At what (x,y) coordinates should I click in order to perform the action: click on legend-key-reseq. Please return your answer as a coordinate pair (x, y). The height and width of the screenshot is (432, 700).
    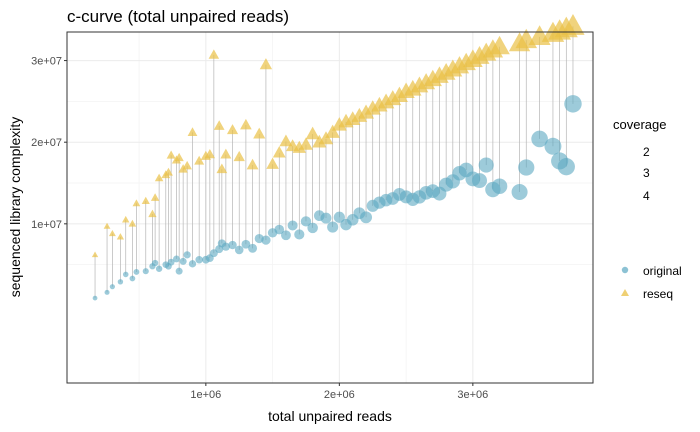
    Looking at the image, I should click on (625, 292).